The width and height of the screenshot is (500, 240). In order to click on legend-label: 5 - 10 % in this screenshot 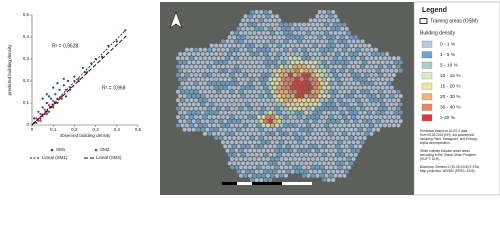, I will do `click(449, 66)`.